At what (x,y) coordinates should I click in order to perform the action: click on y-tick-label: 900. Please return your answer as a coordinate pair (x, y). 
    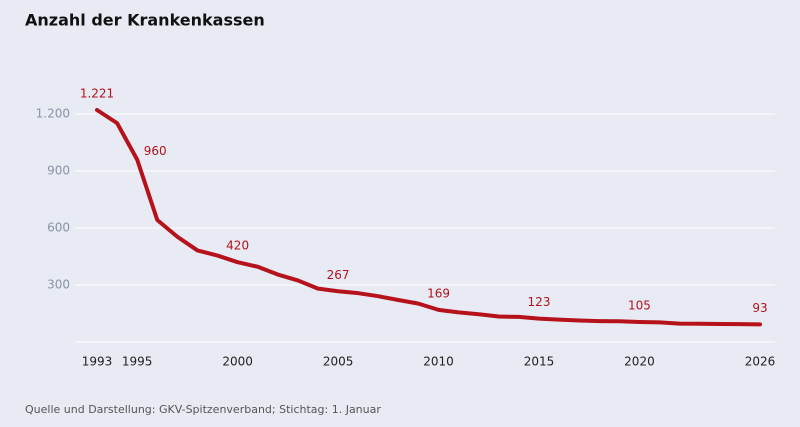
    Looking at the image, I should click on (58, 171).